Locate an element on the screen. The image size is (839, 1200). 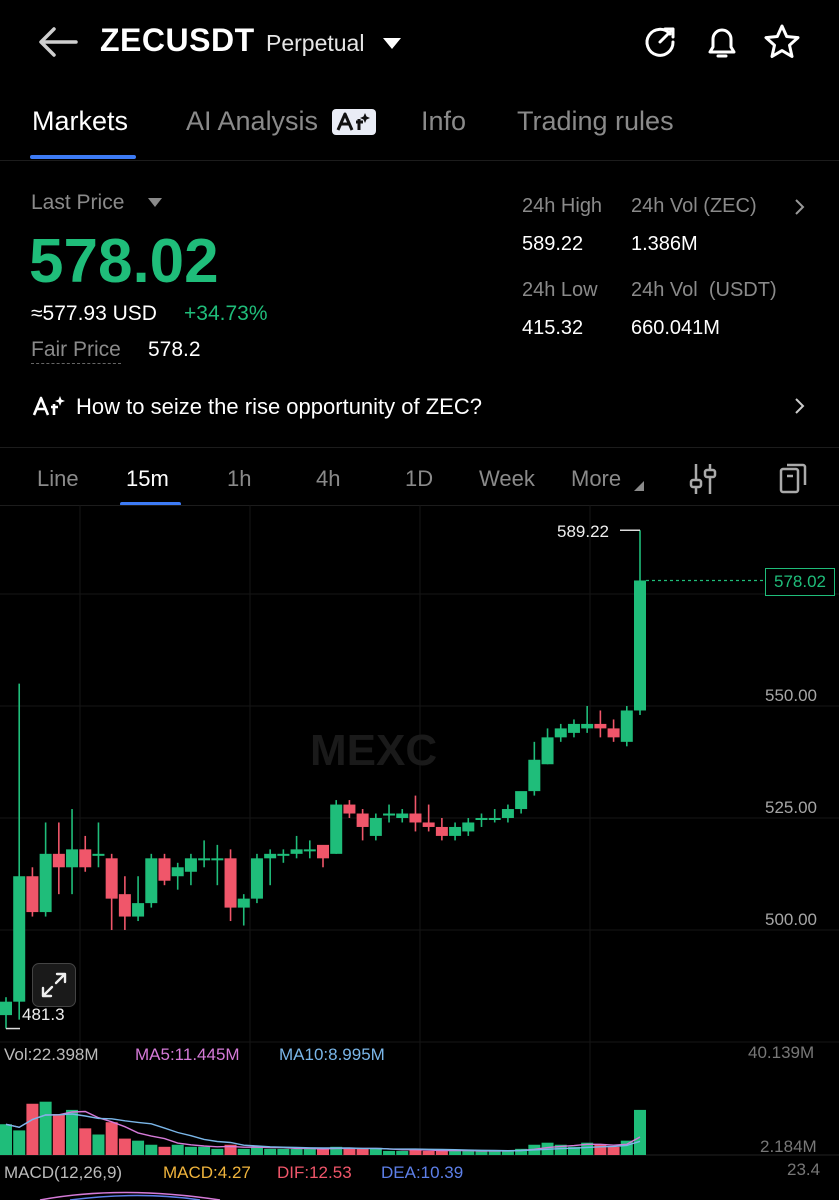
interval-15m: 15m is located at coordinates (147, 478).